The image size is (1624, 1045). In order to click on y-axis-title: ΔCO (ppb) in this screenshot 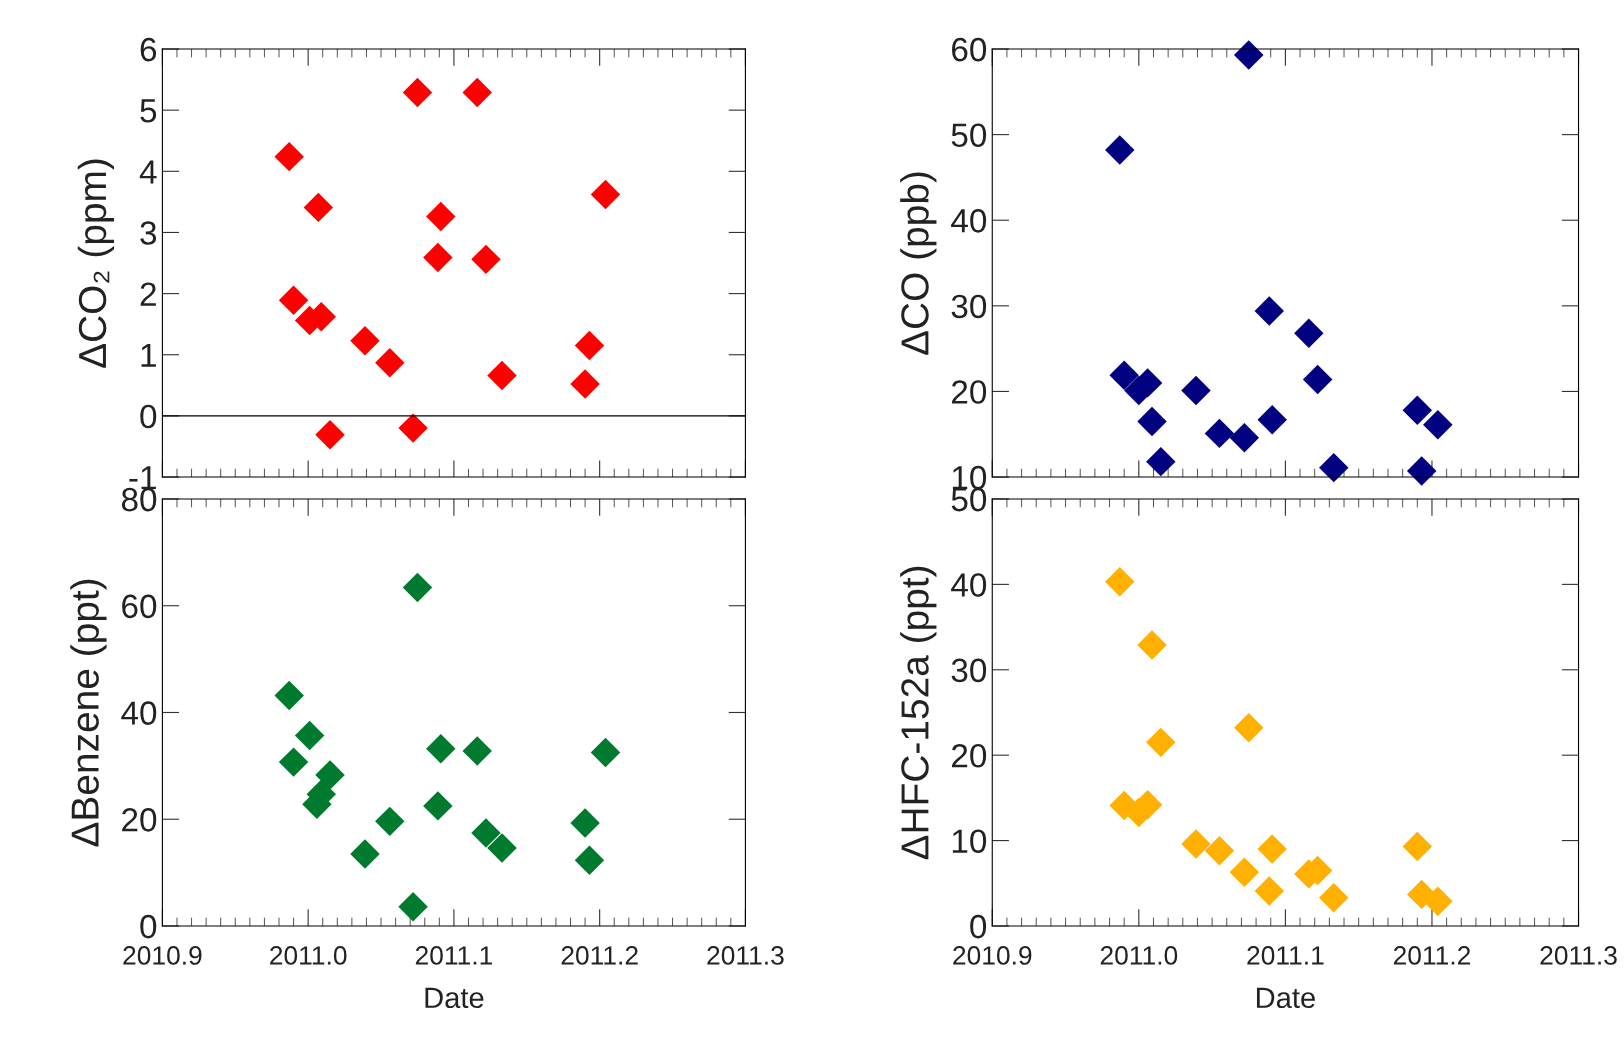, I will do `click(918, 263)`.